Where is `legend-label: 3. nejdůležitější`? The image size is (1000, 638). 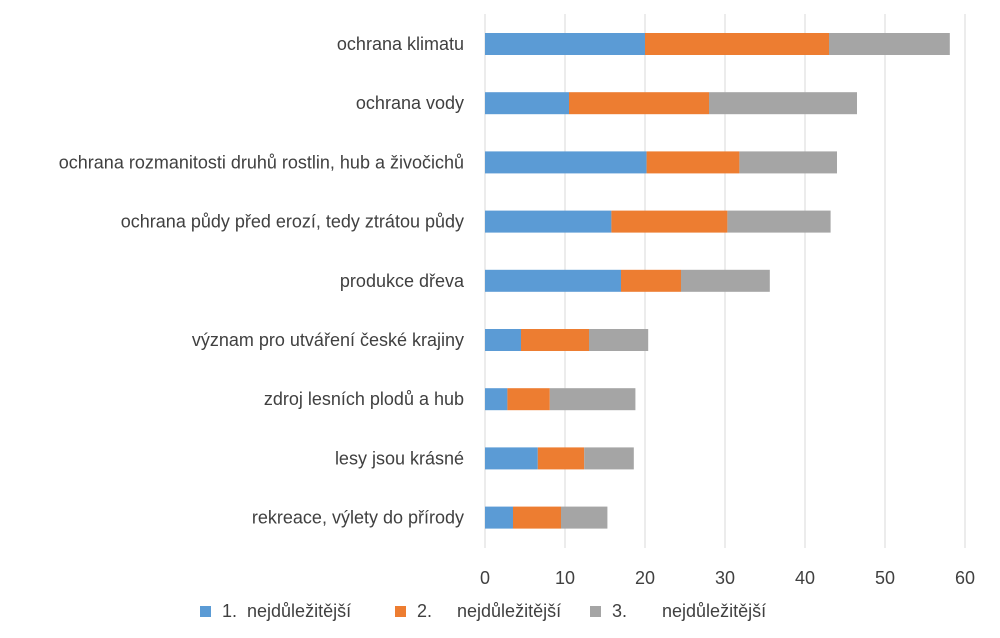
legend-label: 3. nejdůležitější is located at coordinates (689, 611).